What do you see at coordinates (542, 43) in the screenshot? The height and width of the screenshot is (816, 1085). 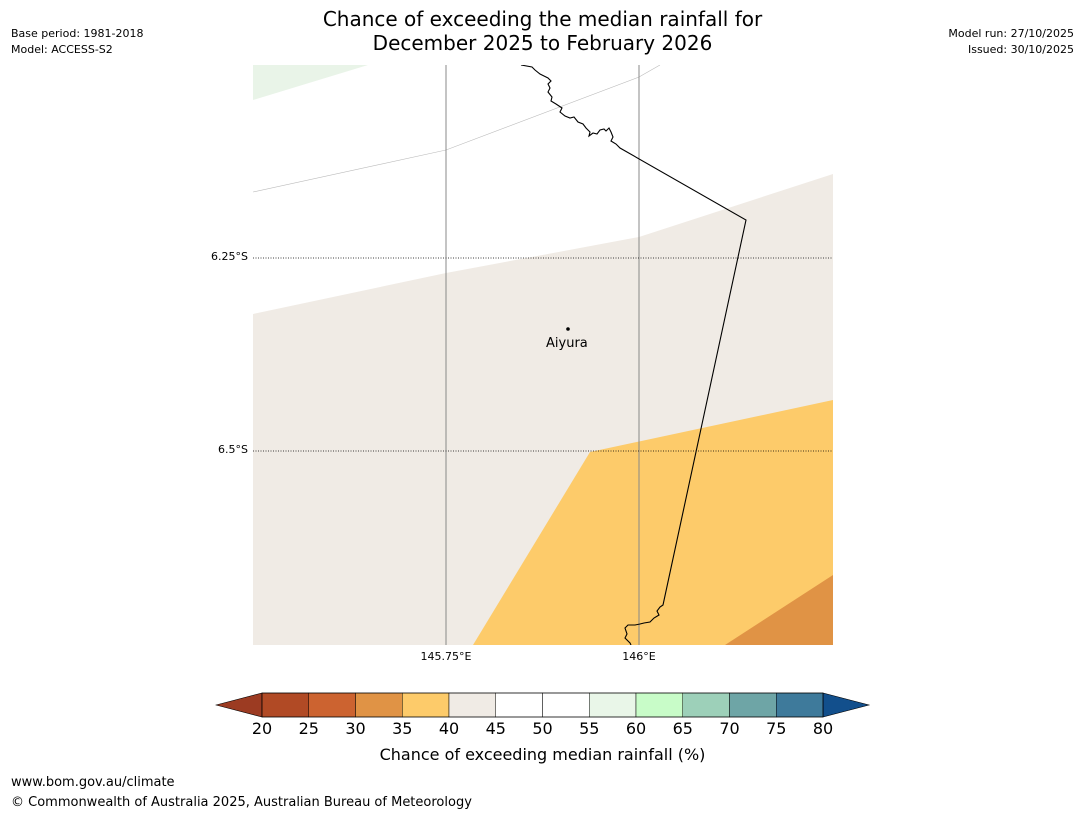 I see `map-title-line-2: December 2025 to February 2026` at bounding box center [542, 43].